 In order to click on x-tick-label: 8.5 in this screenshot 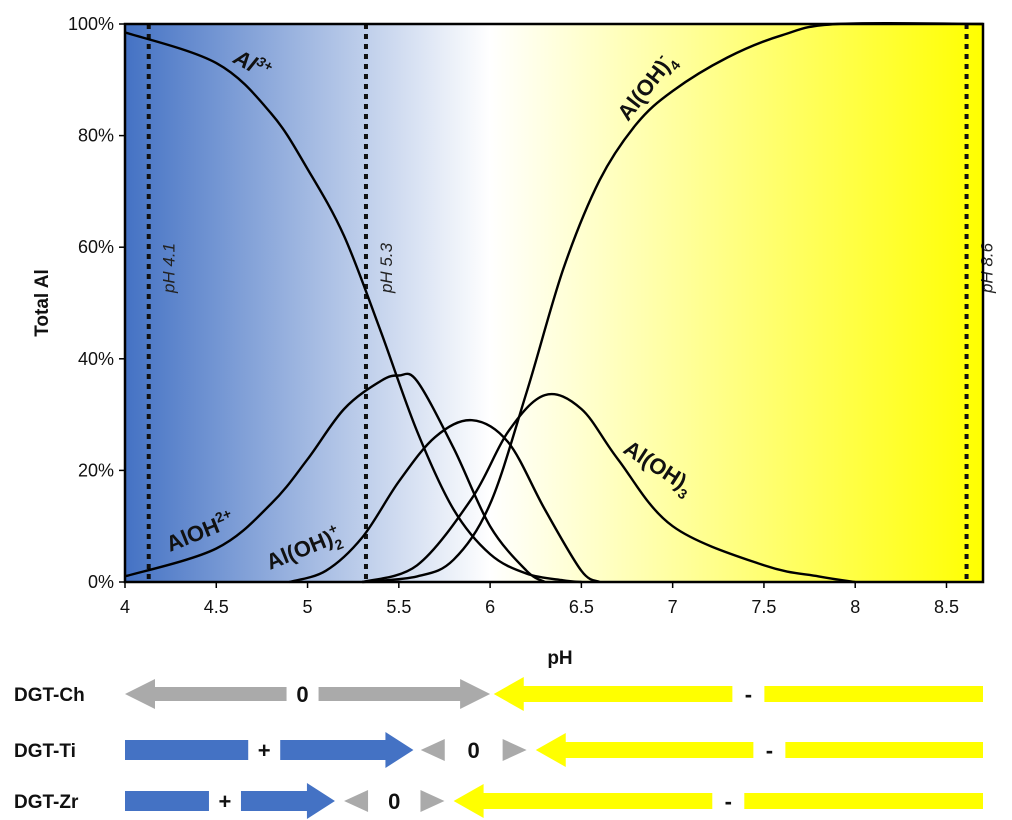, I will do `click(946, 607)`.